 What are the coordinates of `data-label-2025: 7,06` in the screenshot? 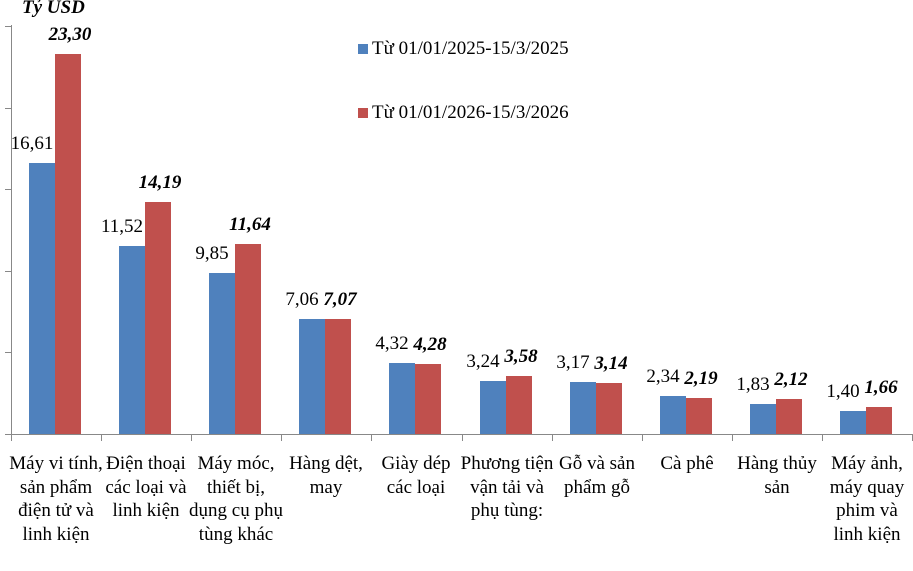 It's located at (302, 299).